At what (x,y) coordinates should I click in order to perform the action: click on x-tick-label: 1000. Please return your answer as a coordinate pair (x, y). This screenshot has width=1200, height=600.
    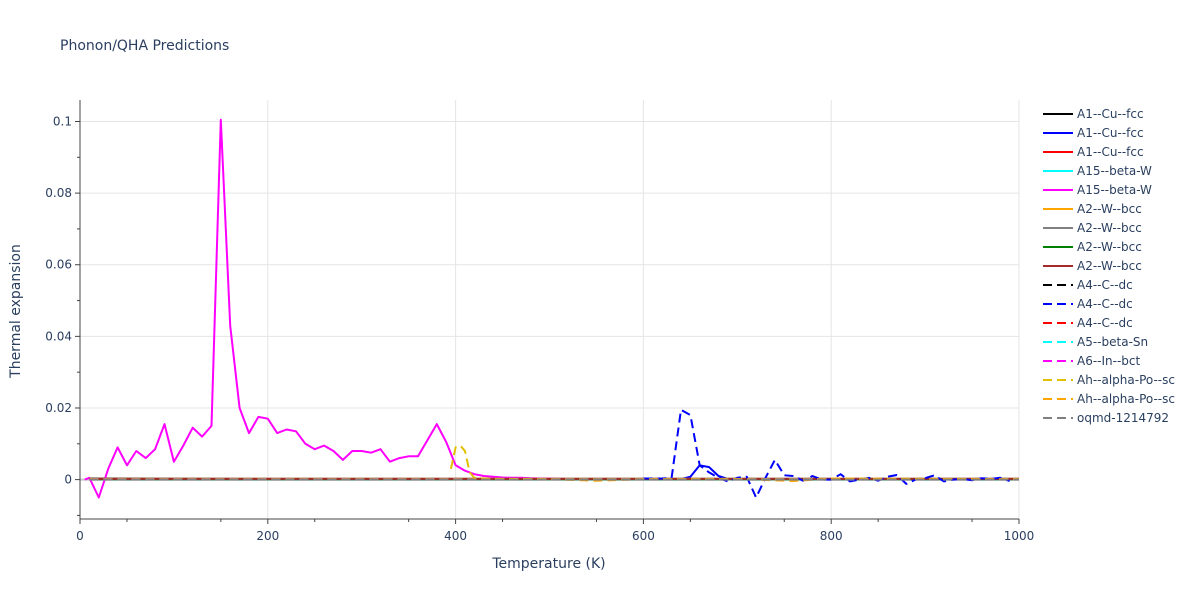
    Looking at the image, I should click on (1019, 536).